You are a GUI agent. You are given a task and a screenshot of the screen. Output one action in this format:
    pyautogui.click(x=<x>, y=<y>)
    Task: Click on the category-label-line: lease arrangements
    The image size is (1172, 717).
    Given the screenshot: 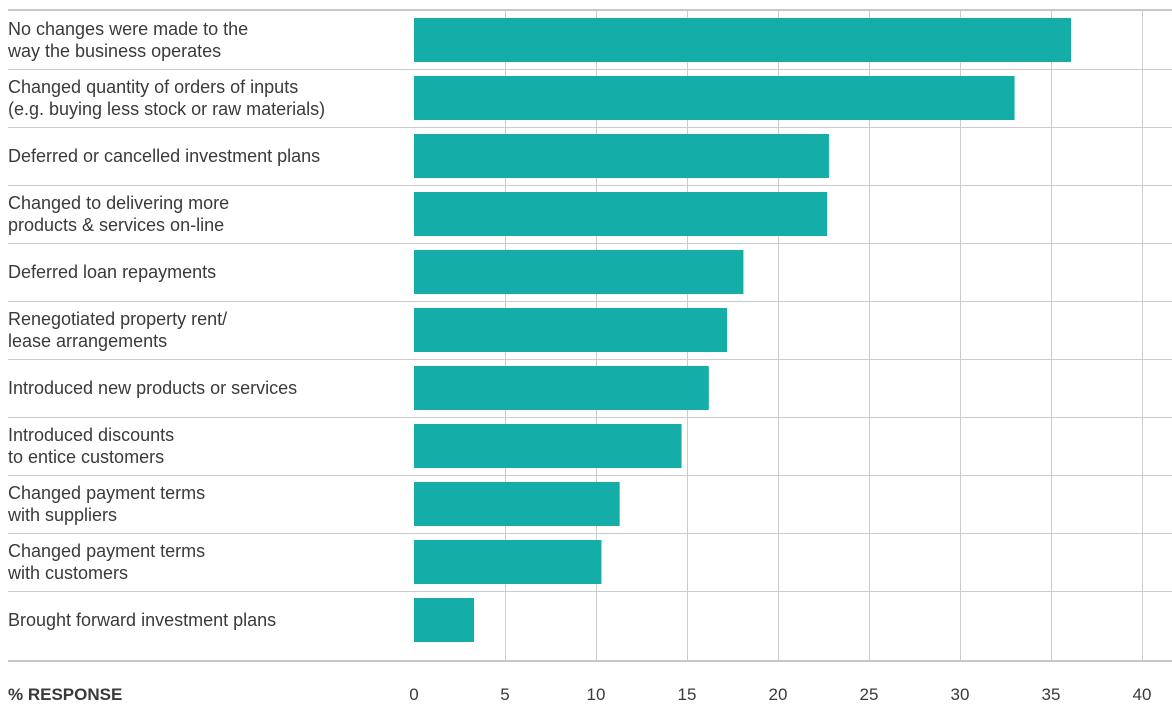 What is the action you would take?
    pyautogui.click(x=87, y=341)
    